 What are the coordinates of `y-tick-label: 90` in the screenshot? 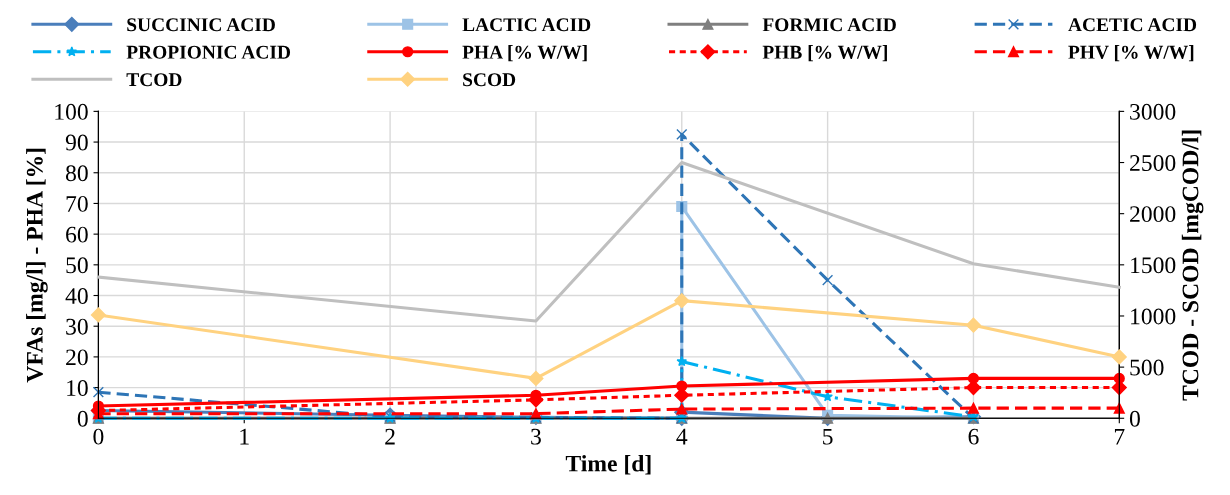 It's located at (76, 142).